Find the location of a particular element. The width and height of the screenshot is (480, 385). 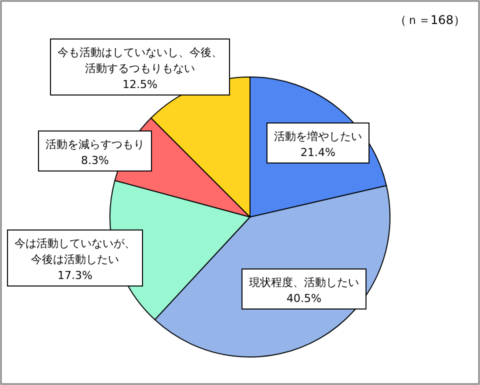

slice-label: 活動を増やしたい is located at coordinates (318, 136).